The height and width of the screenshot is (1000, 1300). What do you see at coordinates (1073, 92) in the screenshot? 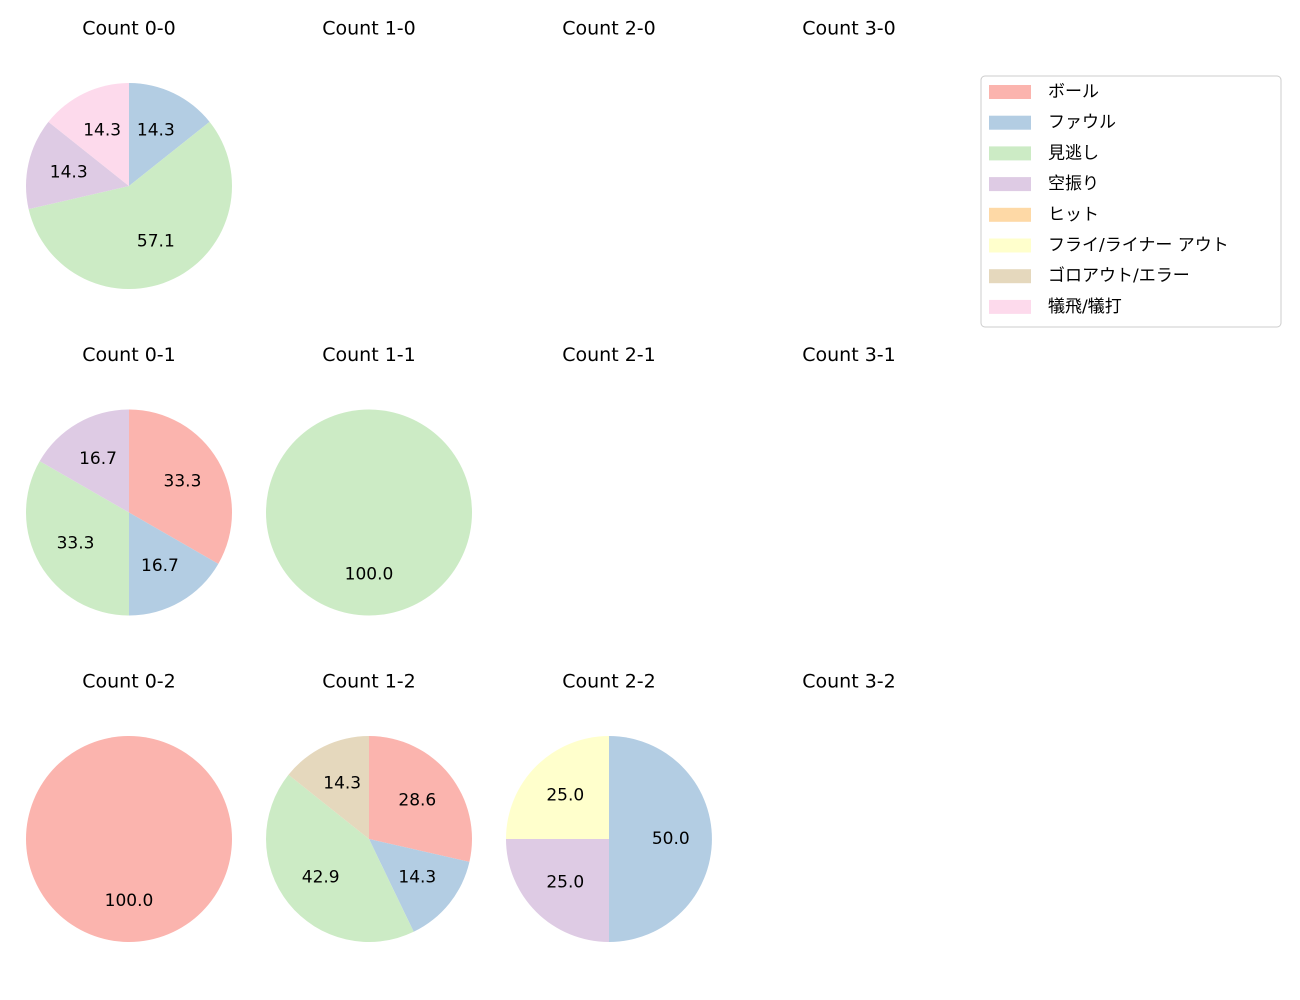
I see `legend-label: ボール` at bounding box center [1073, 92].